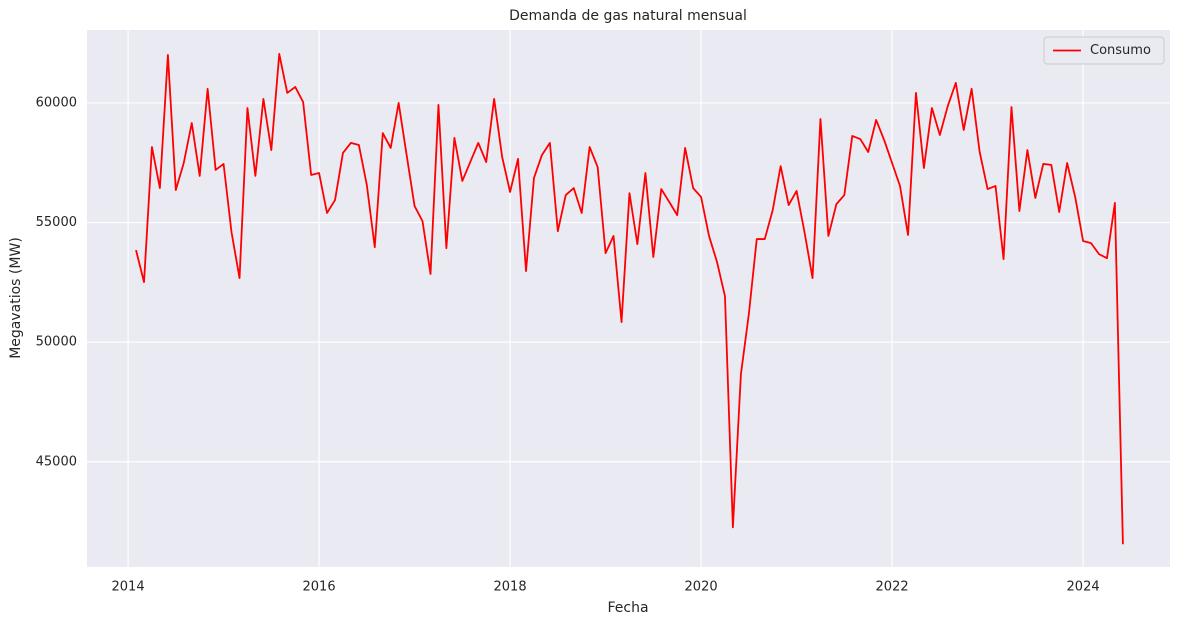  What do you see at coordinates (56, 102) in the screenshot?
I see `y-tick-label: 60000` at bounding box center [56, 102].